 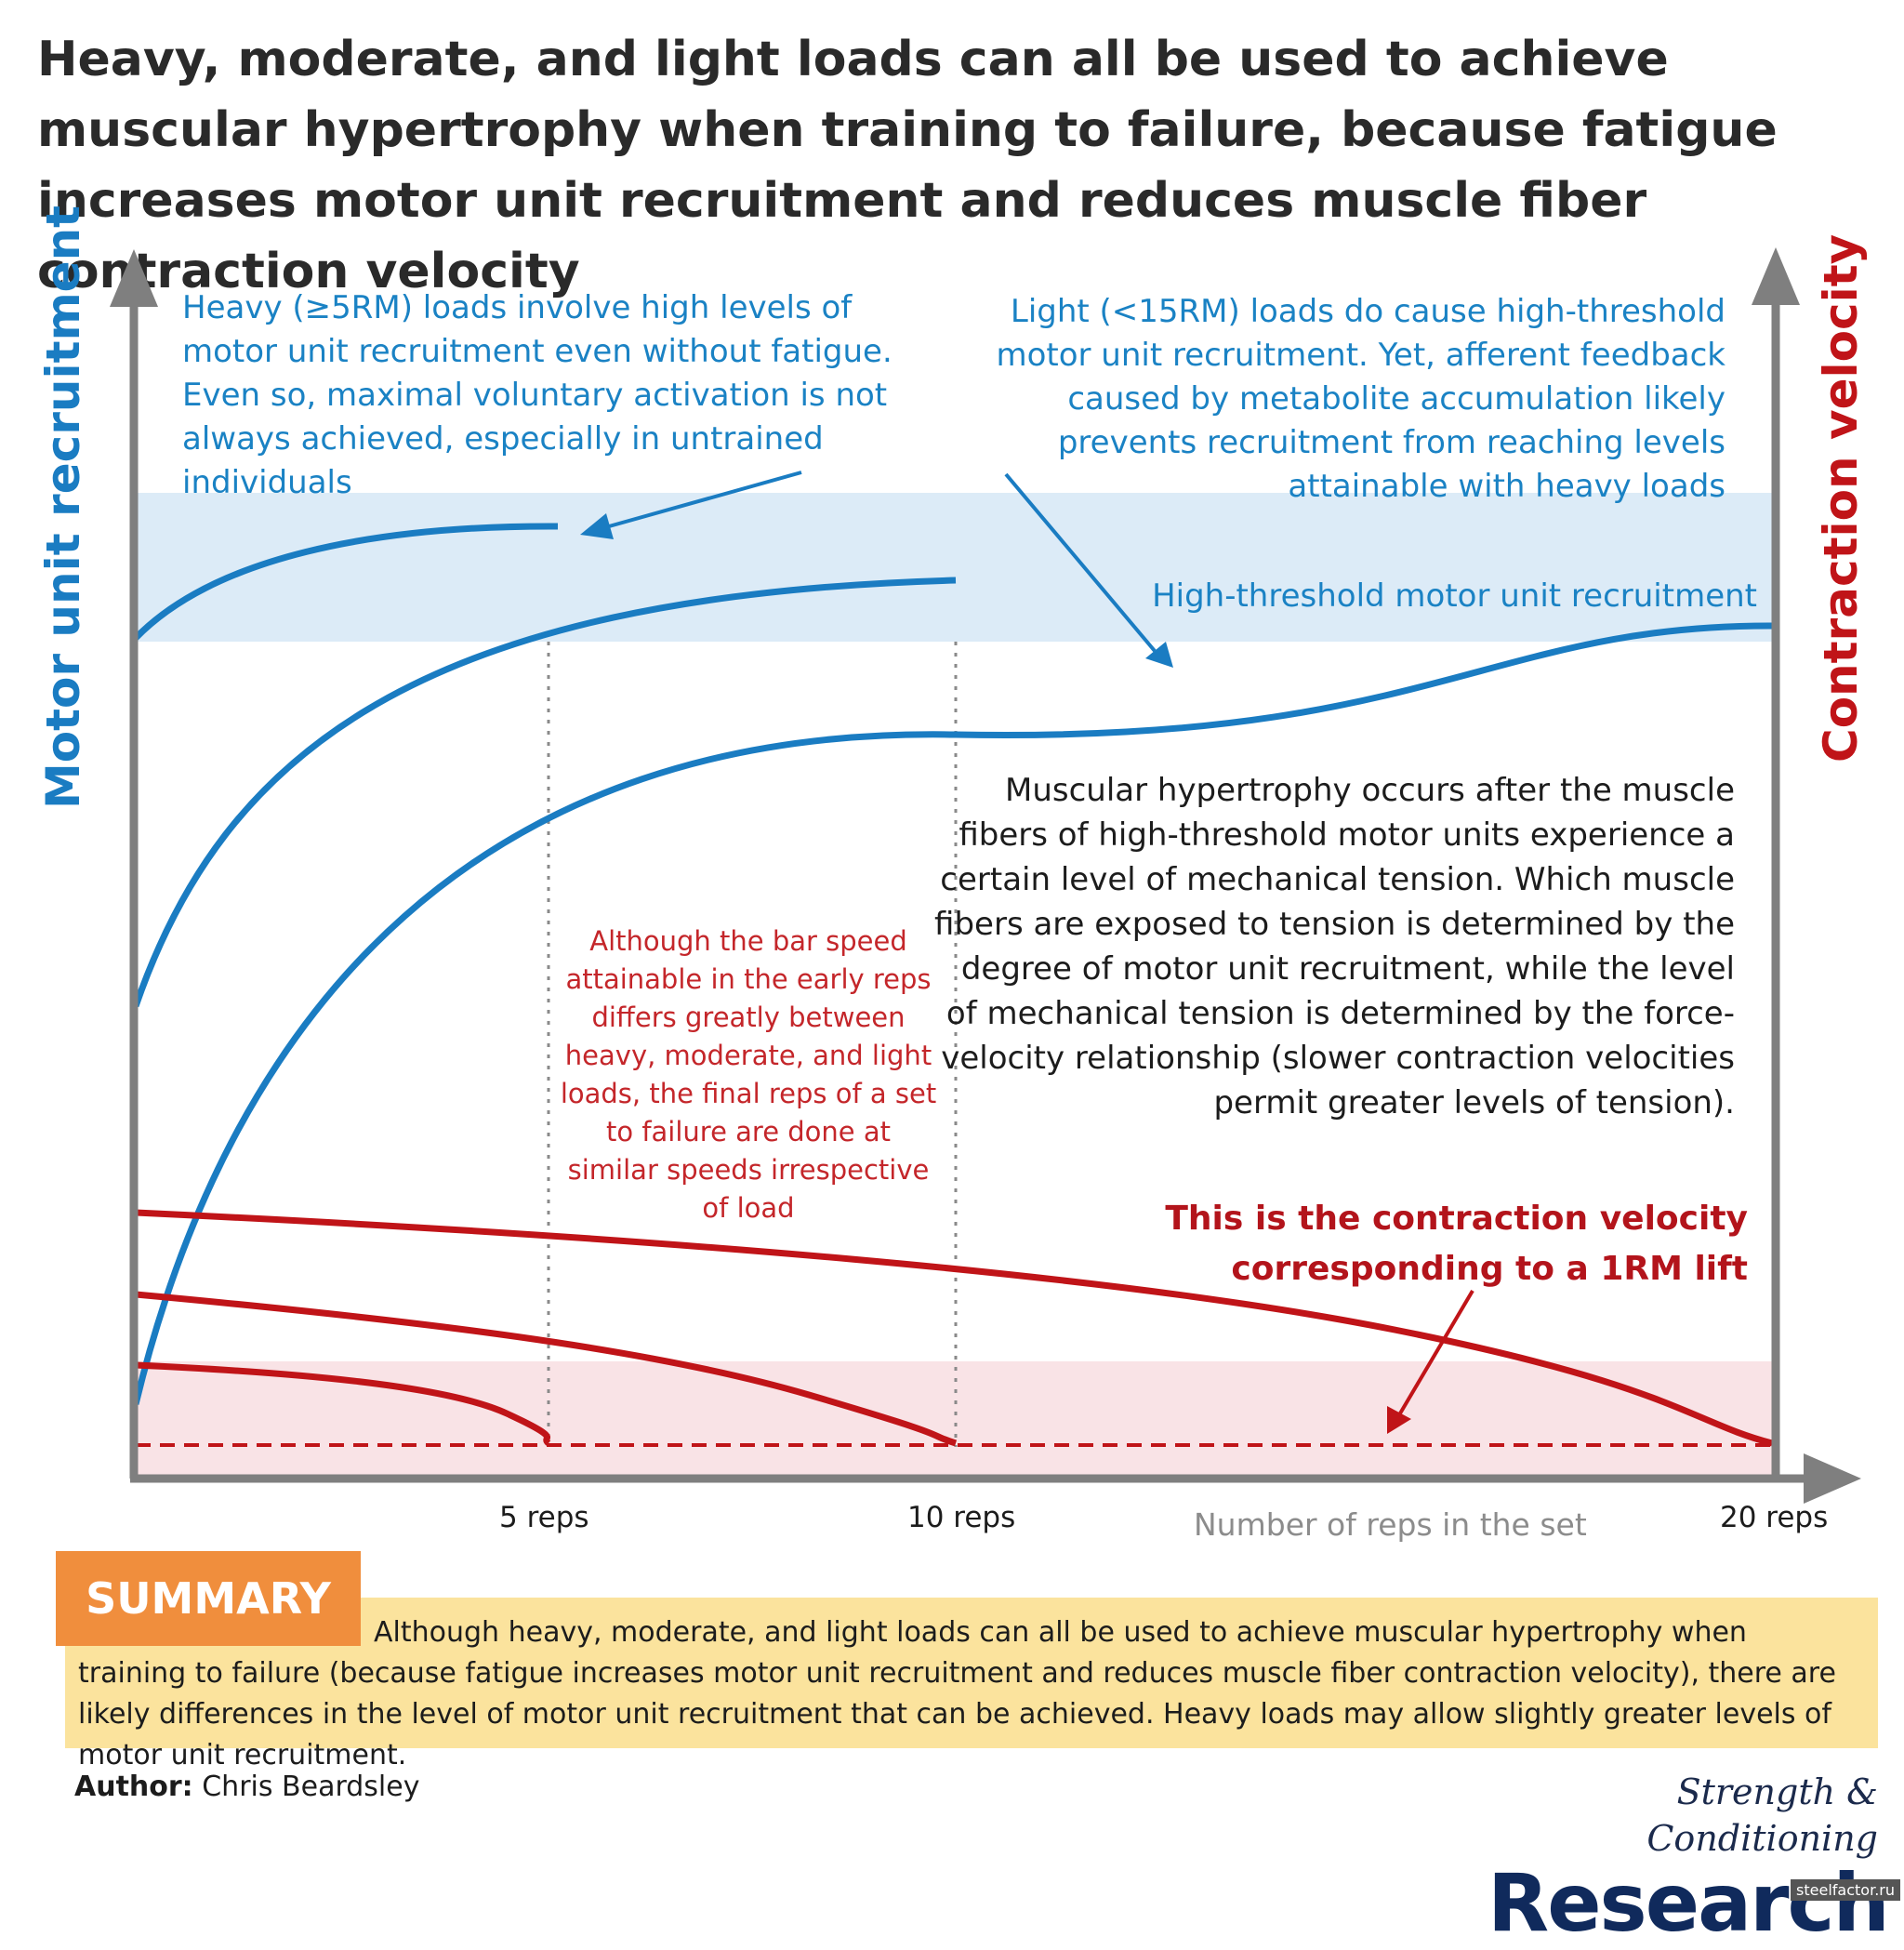 I want to click on one-rm-callout-arrow-icon, so click(x=1430, y=1361).